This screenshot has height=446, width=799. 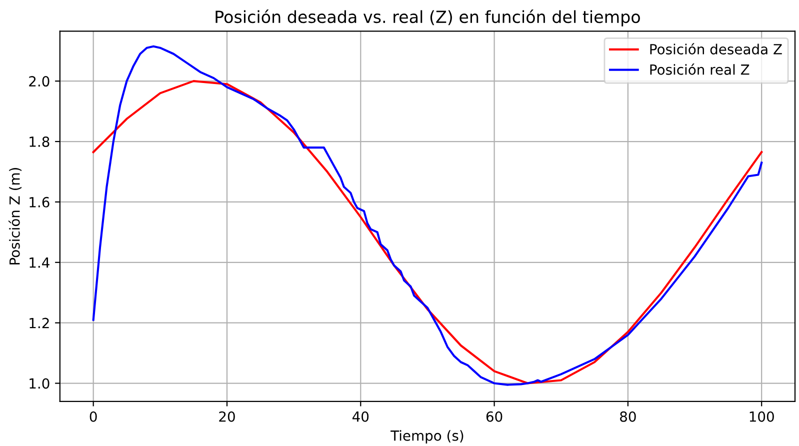 What do you see at coordinates (700, 69) in the screenshot?
I see `legend-label: Posición real Z` at bounding box center [700, 69].